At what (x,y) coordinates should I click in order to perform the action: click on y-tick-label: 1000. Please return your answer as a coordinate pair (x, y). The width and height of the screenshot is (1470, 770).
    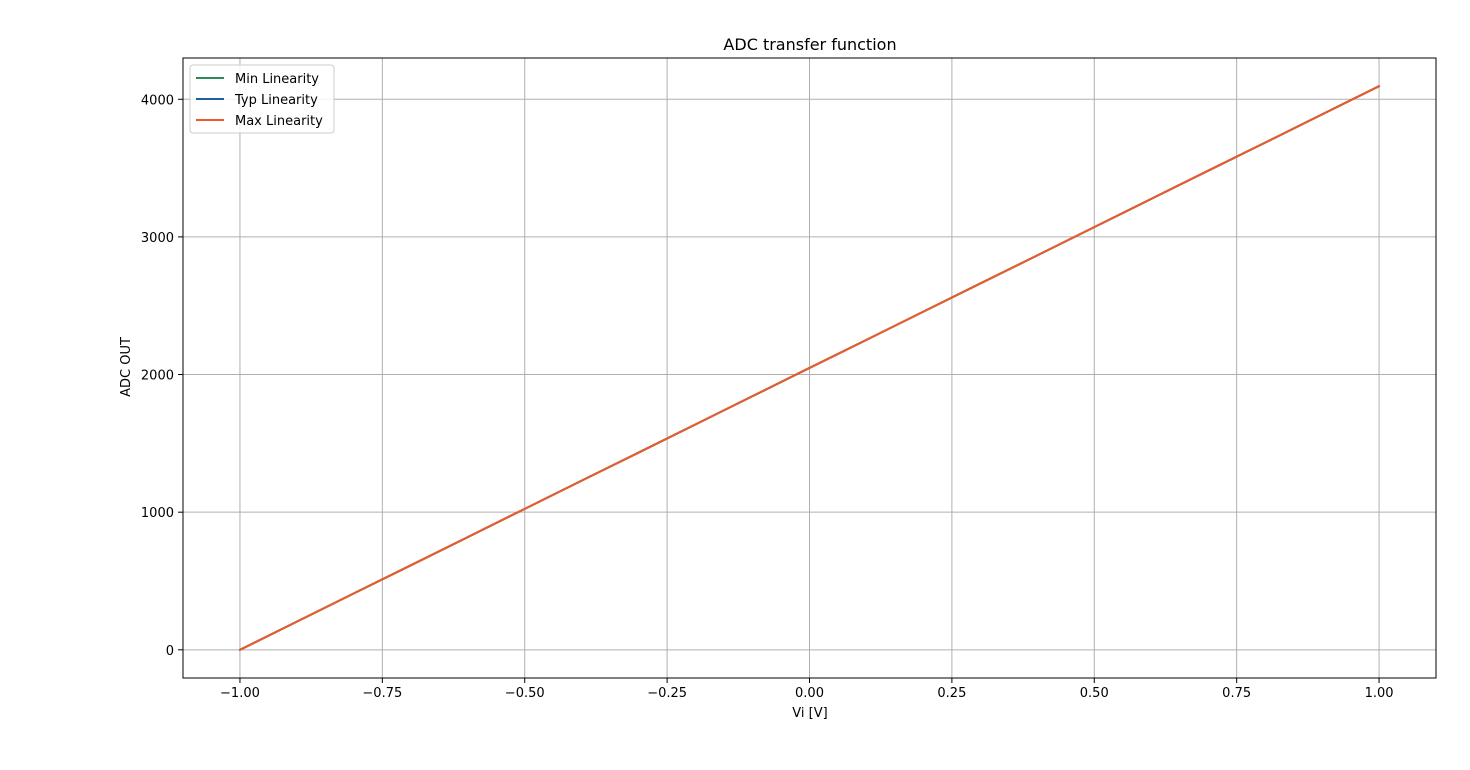
    Looking at the image, I should click on (157, 513).